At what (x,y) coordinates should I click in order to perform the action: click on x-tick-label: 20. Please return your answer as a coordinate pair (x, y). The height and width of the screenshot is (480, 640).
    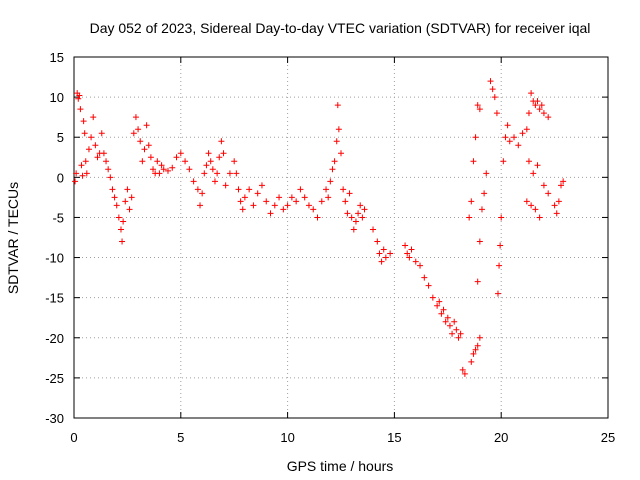
    Looking at the image, I should click on (501, 437).